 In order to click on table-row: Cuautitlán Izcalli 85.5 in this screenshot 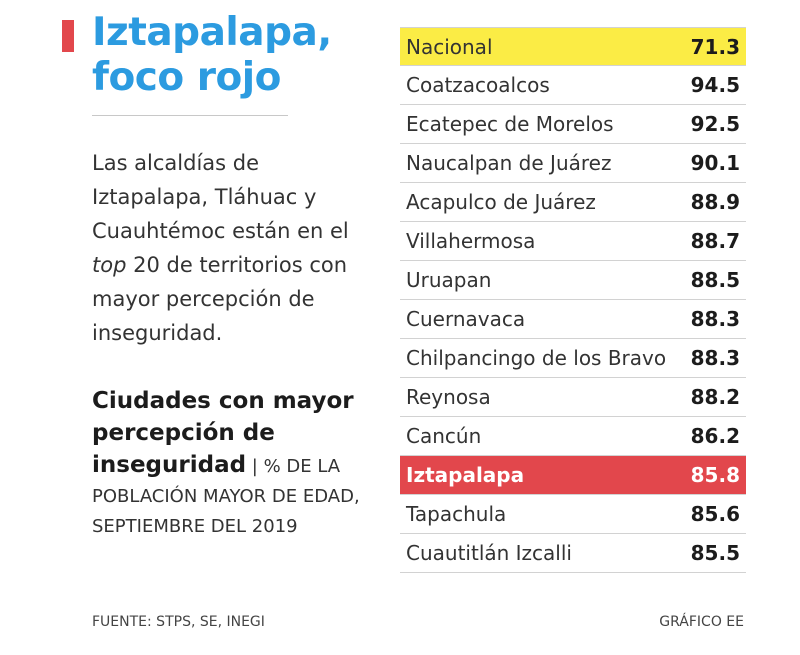, I will do `click(573, 553)`.